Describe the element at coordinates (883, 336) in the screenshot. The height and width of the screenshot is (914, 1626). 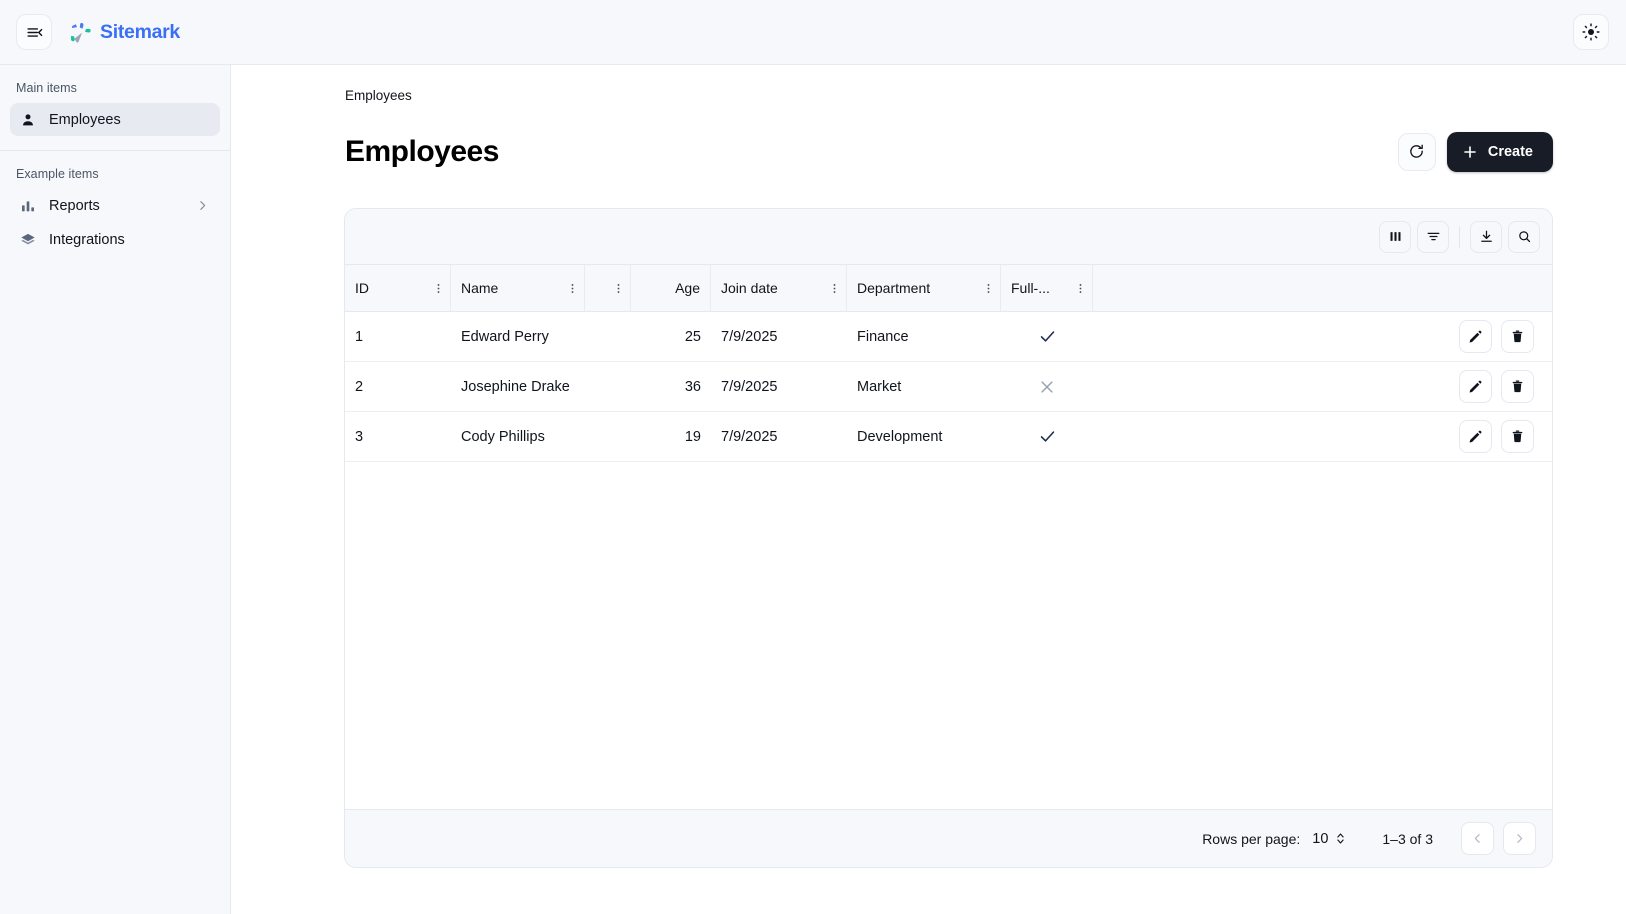
I see `cell-department: Finance` at that location.